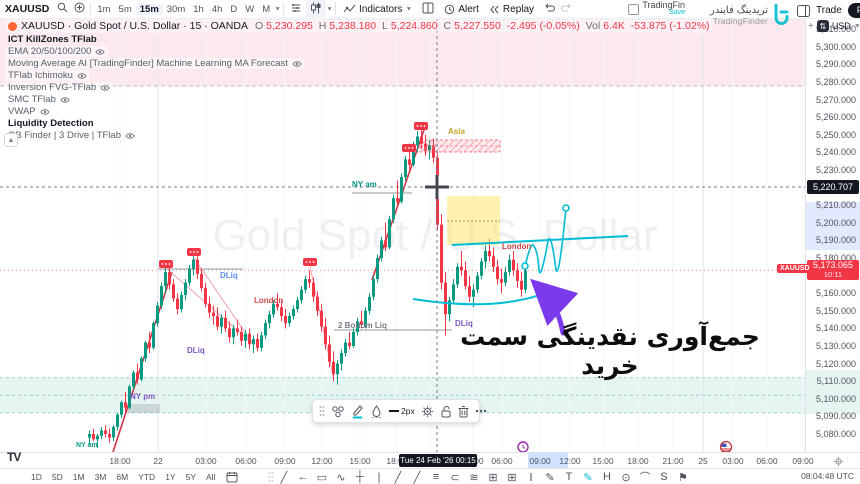  What do you see at coordinates (463, 411) in the screenshot?
I see `delete-trash-icon` at bounding box center [463, 411].